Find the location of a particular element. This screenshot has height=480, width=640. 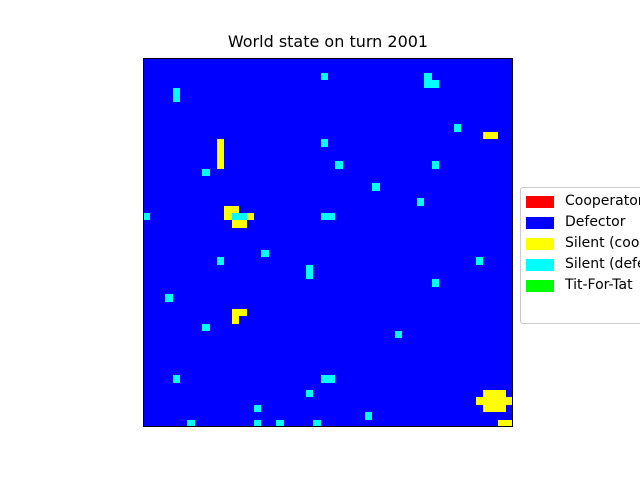

legend-label-tit-for-tat: Tit-For-Tat is located at coordinates (599, 285).